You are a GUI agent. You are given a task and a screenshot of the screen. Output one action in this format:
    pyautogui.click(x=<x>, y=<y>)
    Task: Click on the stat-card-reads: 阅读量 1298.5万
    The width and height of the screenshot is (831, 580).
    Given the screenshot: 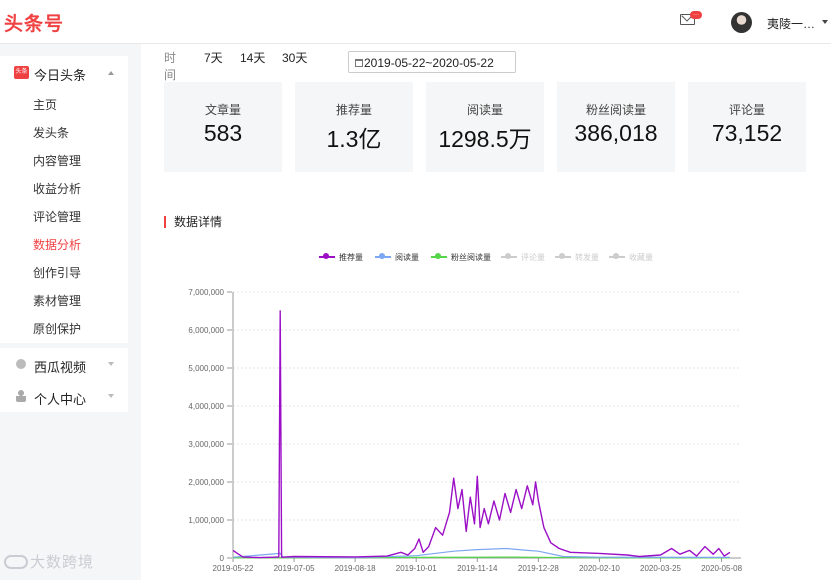 What is the action you would take?
    pyautogui.click(x=485, y=127)
    